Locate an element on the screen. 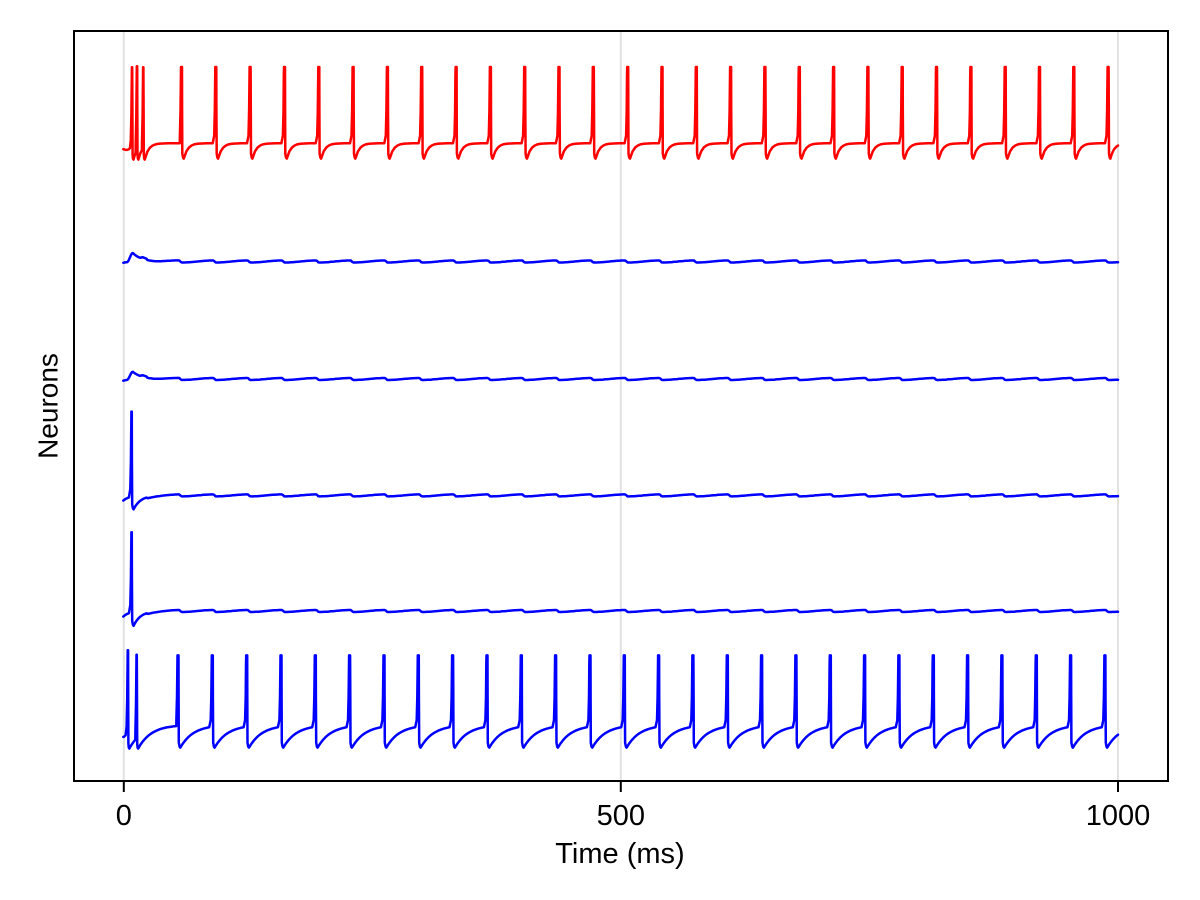  svg-text: 1000 is located at coordinates (1118, 816).